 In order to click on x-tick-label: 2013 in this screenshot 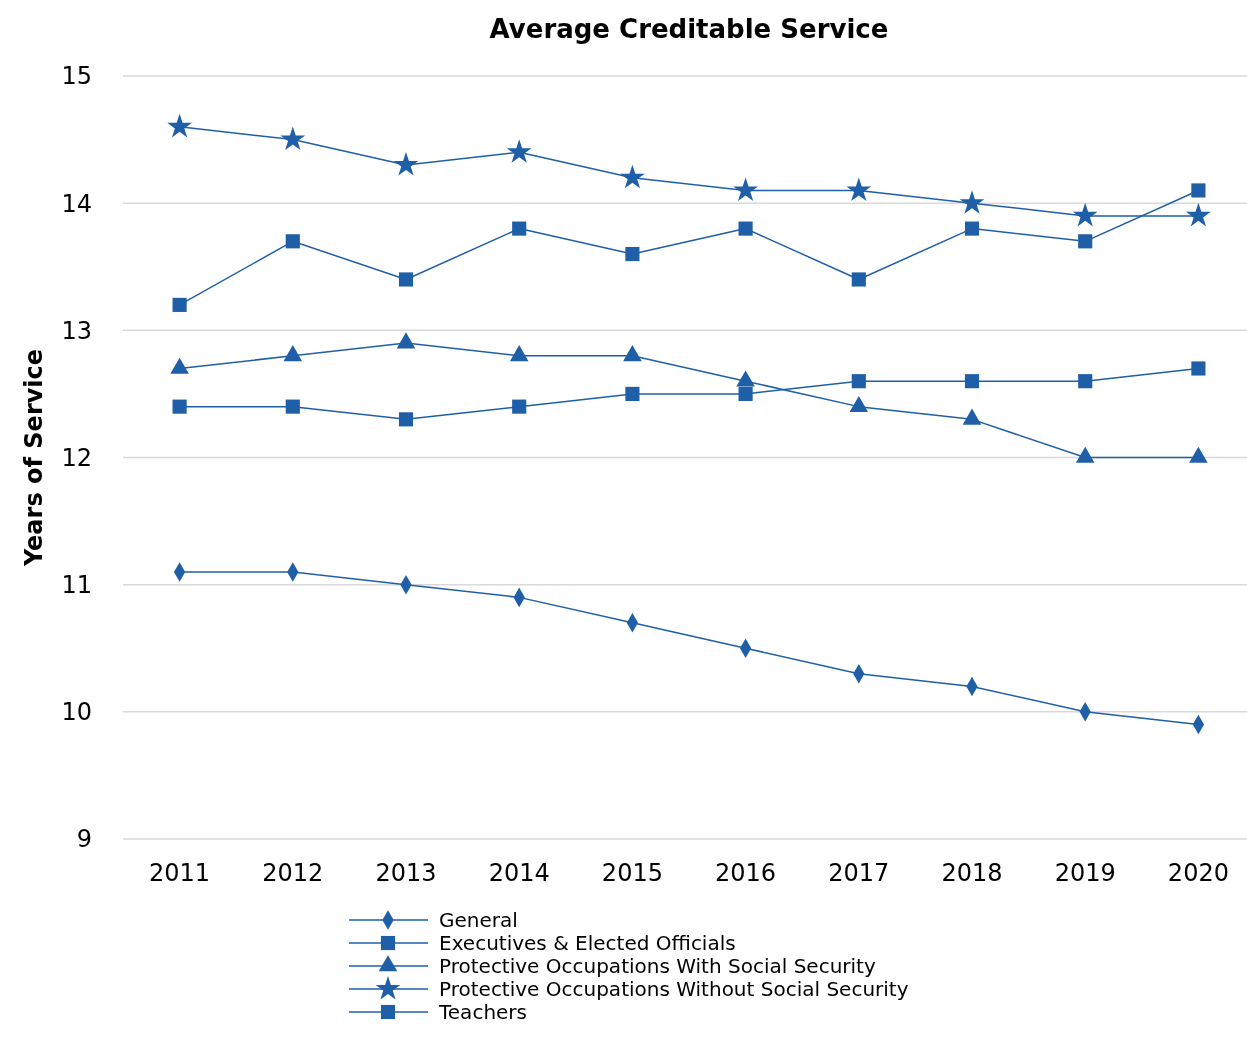, I will do `click(406, 873)`.